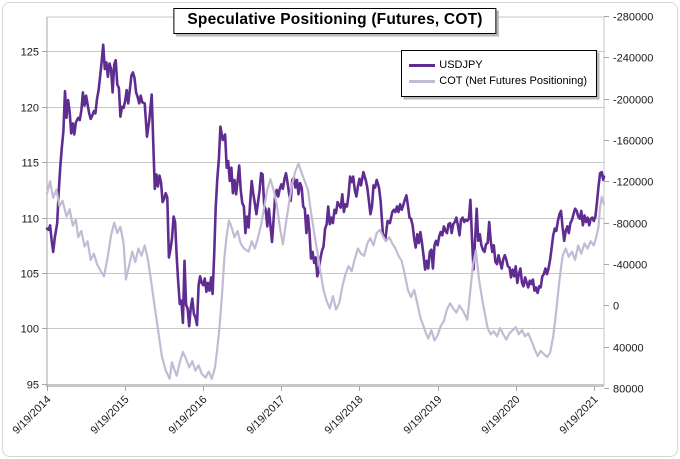  Describe the element at coordinates (32, 415) in the screenshot. I see `x-axis-label: 9/19/2014` at that location.